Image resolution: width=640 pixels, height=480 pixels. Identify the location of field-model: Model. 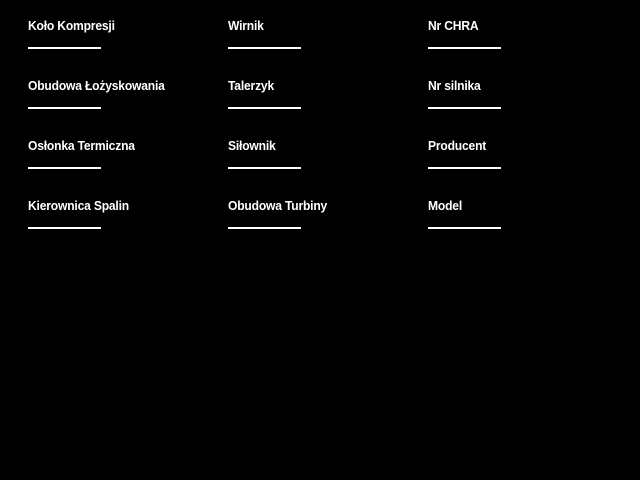
(523, 213).